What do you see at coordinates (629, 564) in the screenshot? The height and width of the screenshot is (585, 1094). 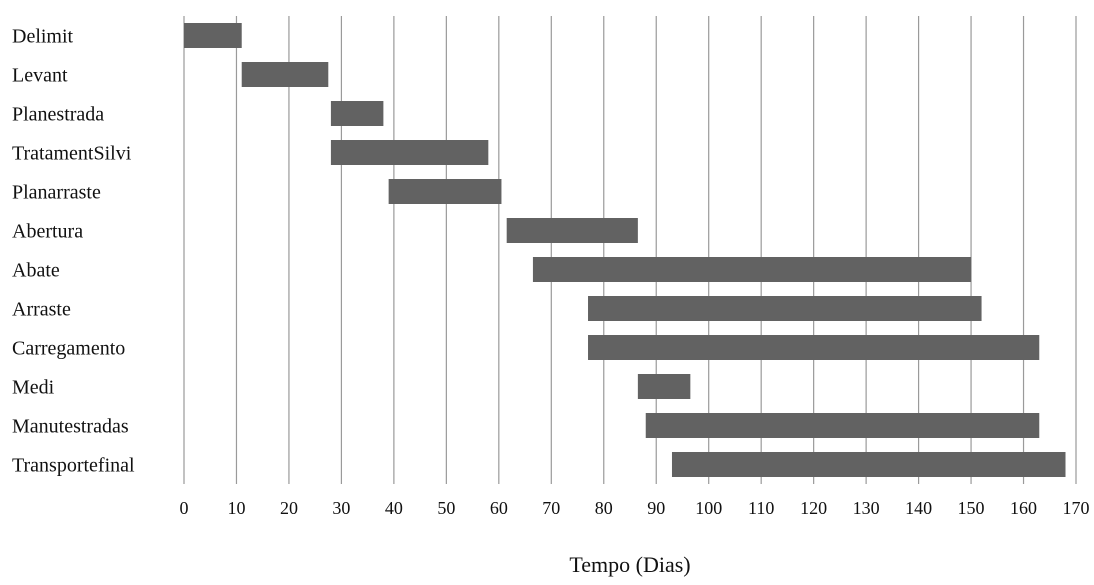 I see `x-axis-title: Tempo (Dias)` at bounding box center [629, 564].